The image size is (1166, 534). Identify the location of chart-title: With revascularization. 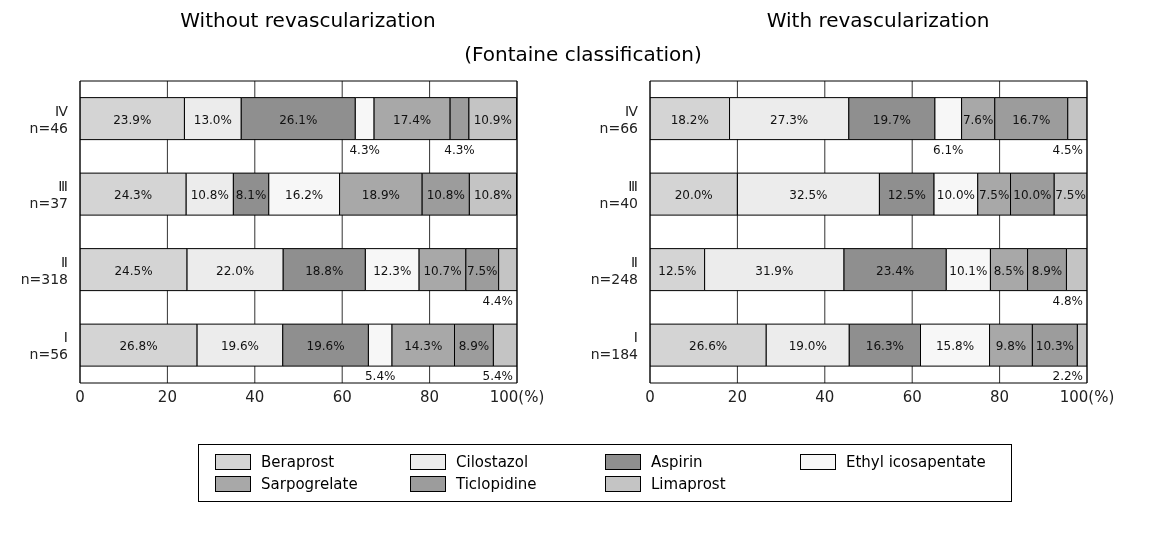
(878, 21).